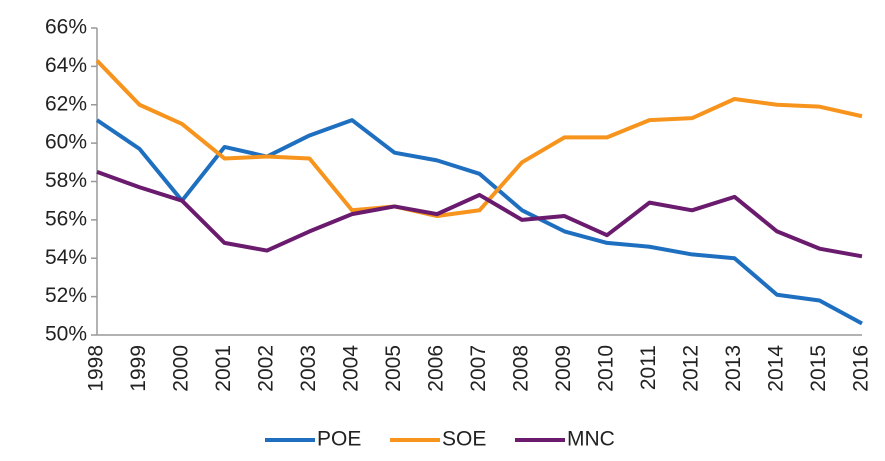 Image resolution: width=885 pixels, height=461 pixels. I want to click on x-tick-label: 2007, so click(478, 368).